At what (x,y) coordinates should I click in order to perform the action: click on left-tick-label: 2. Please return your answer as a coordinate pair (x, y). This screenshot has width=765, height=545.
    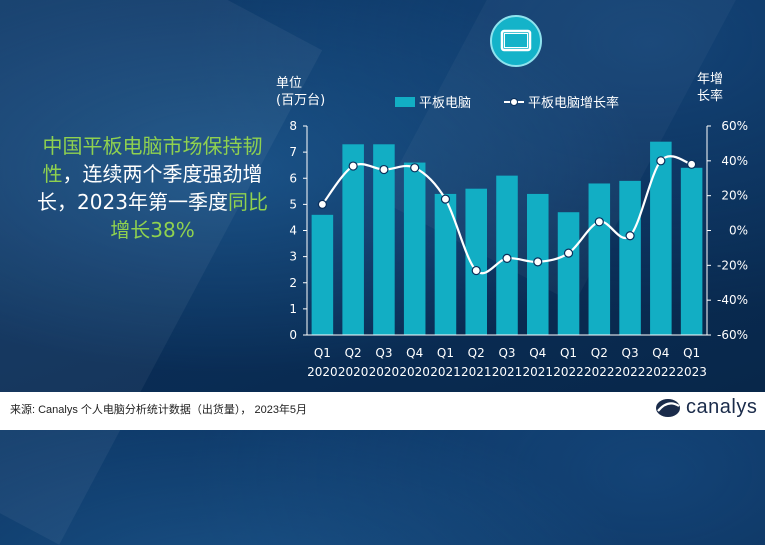
    Looking at the image, I should click on (293, 283).